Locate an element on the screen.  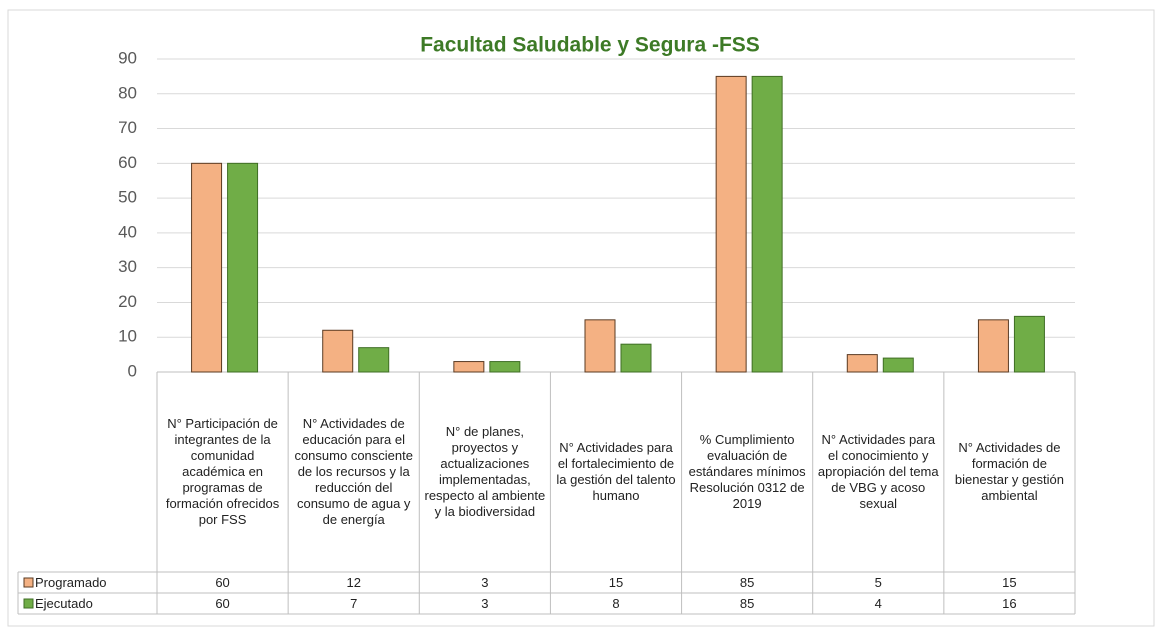
y-tick-label: 60 is located at coordinates (127, 162).